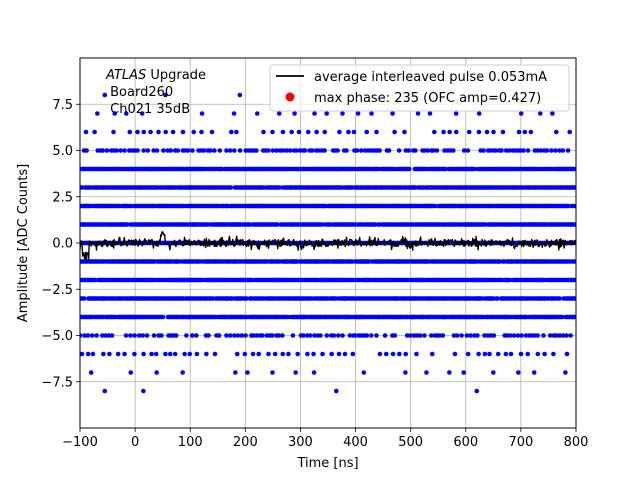 This screenshot has height=480, width=640. What do you see at coordinates (300, 442) in the screenshot?
I see `x-tick-label: 300` at bounding box center [300, 442].